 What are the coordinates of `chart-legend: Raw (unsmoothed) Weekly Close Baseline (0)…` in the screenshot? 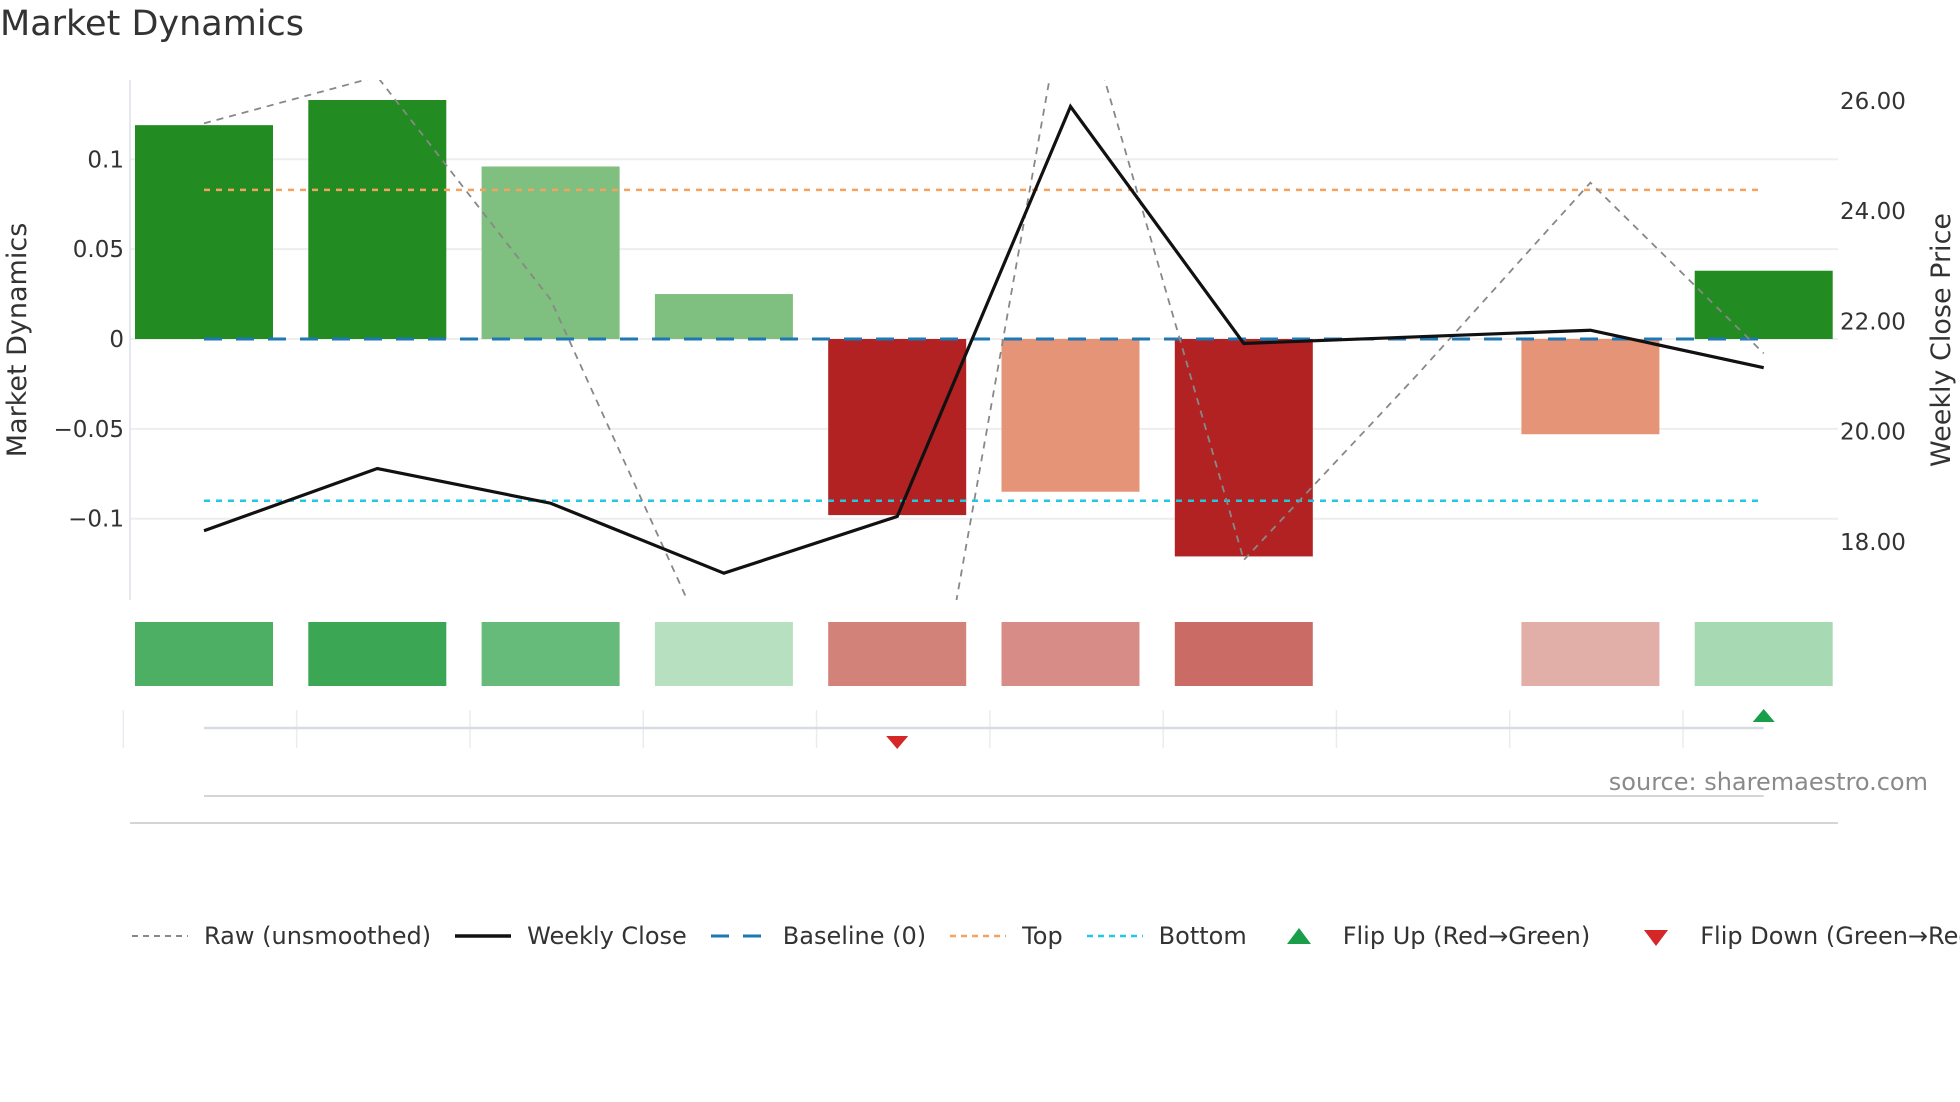 It's located at (1045, 936).